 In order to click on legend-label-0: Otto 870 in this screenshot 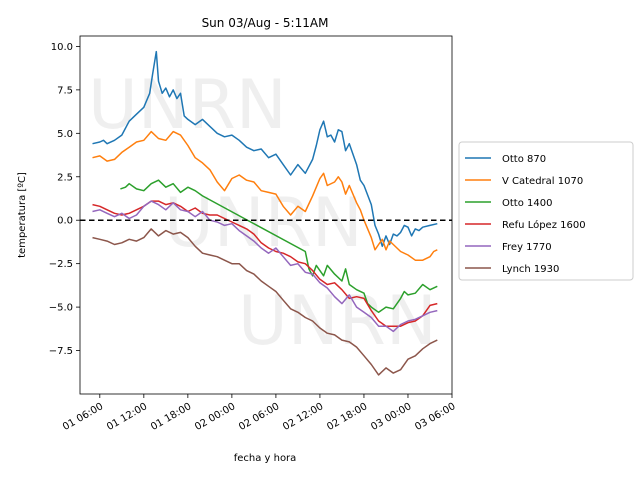, I will do `click(524, 159)`.